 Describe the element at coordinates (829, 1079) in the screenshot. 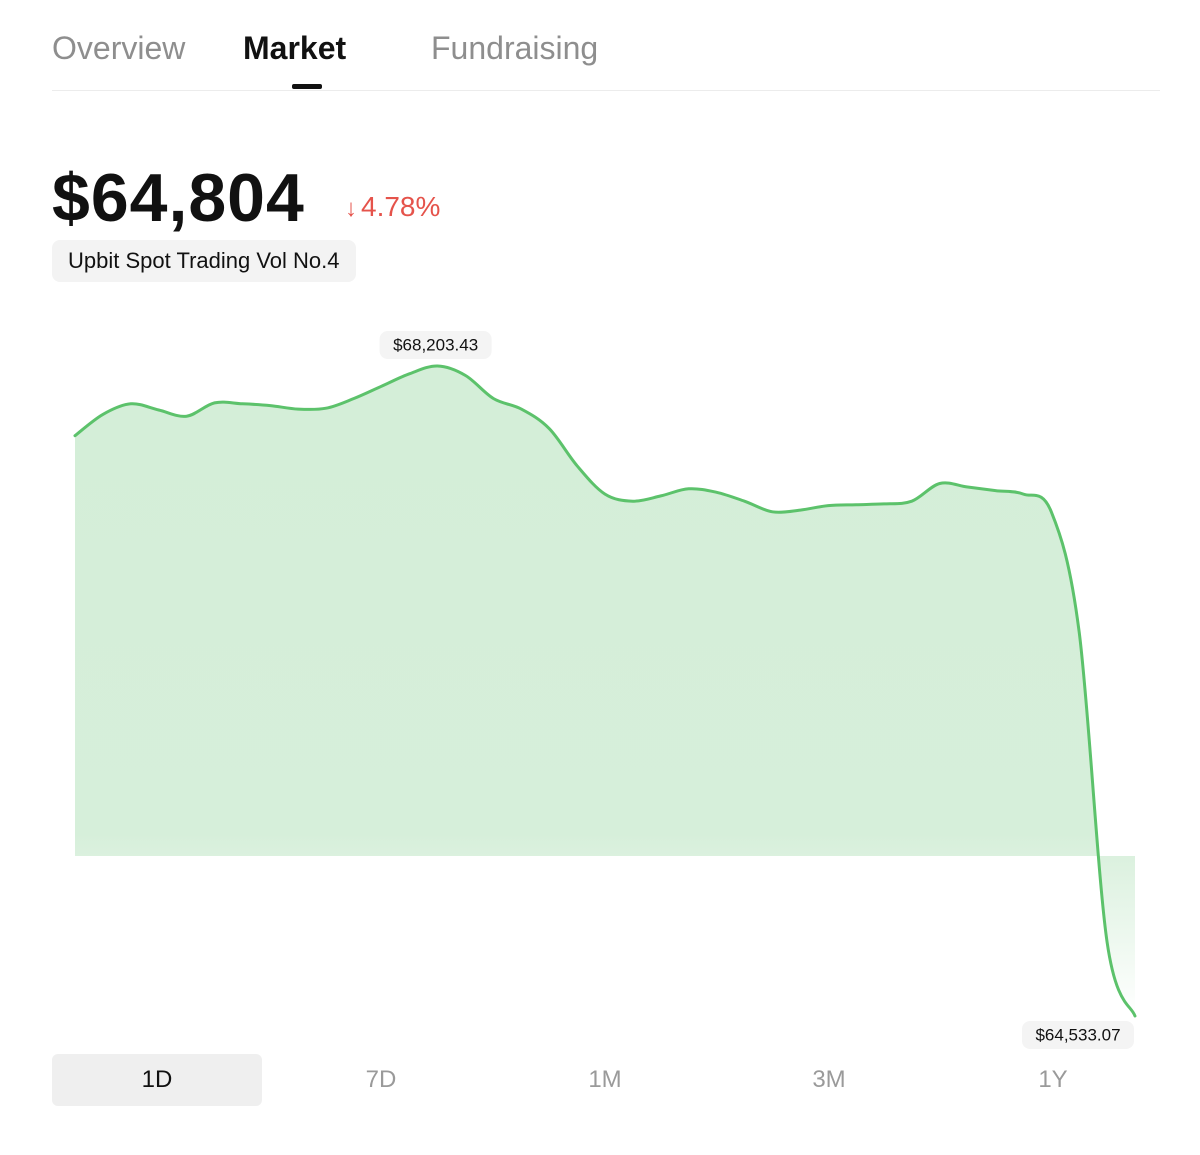

I see `range-button-3m: 3M` at that location.